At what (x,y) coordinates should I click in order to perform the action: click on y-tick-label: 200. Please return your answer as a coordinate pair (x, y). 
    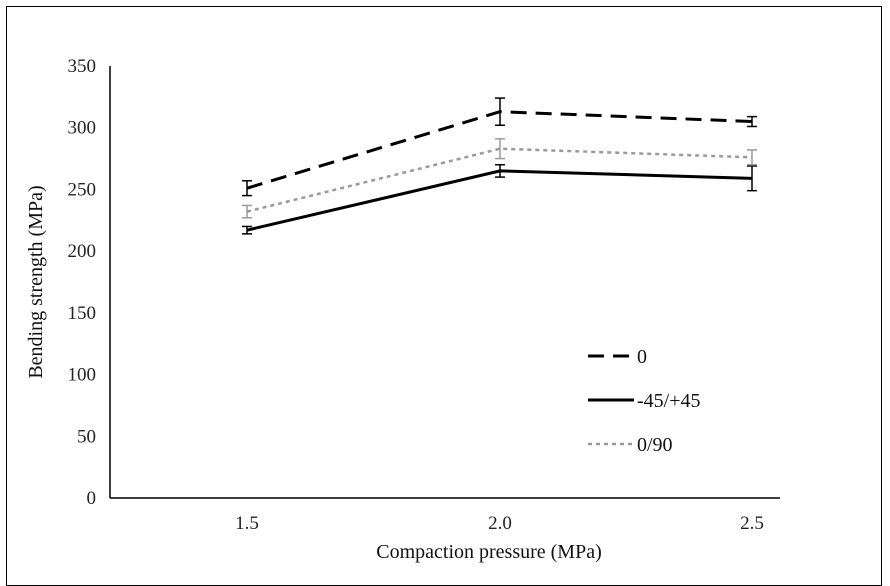
    Looking at the image, I should click on (82, 251).